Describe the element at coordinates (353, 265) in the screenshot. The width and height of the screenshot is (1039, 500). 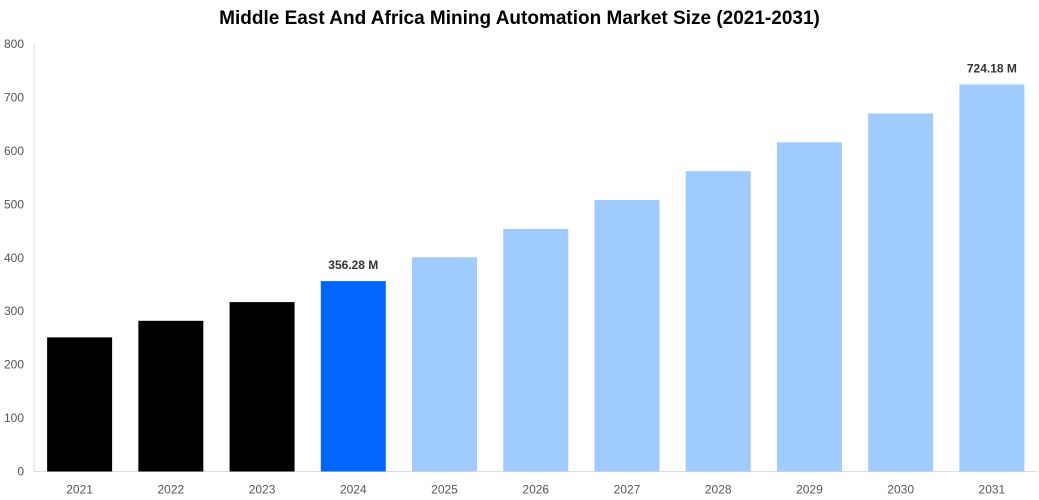
I see `data-label-2024: 356.28 M` at that location.